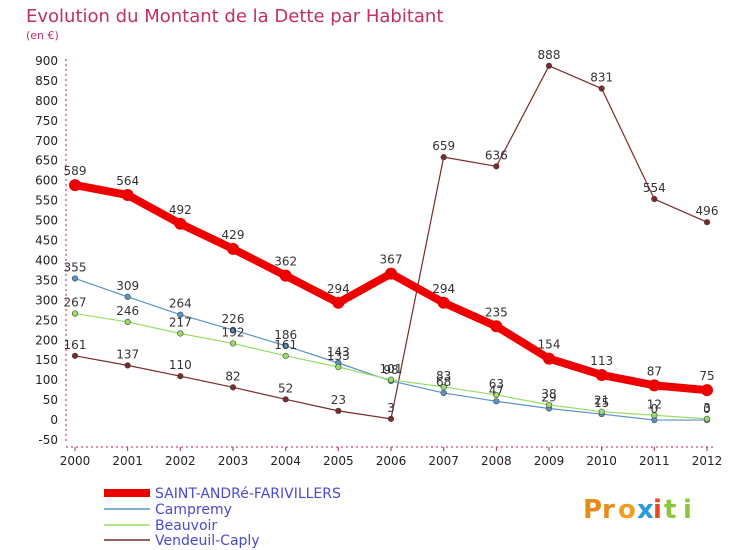 This screenshot has width=750, height=550. What do you see at coordinates (50, 400) in the screenshot?
I see `y-tick-label: 50` at bounding box center [50, 400].